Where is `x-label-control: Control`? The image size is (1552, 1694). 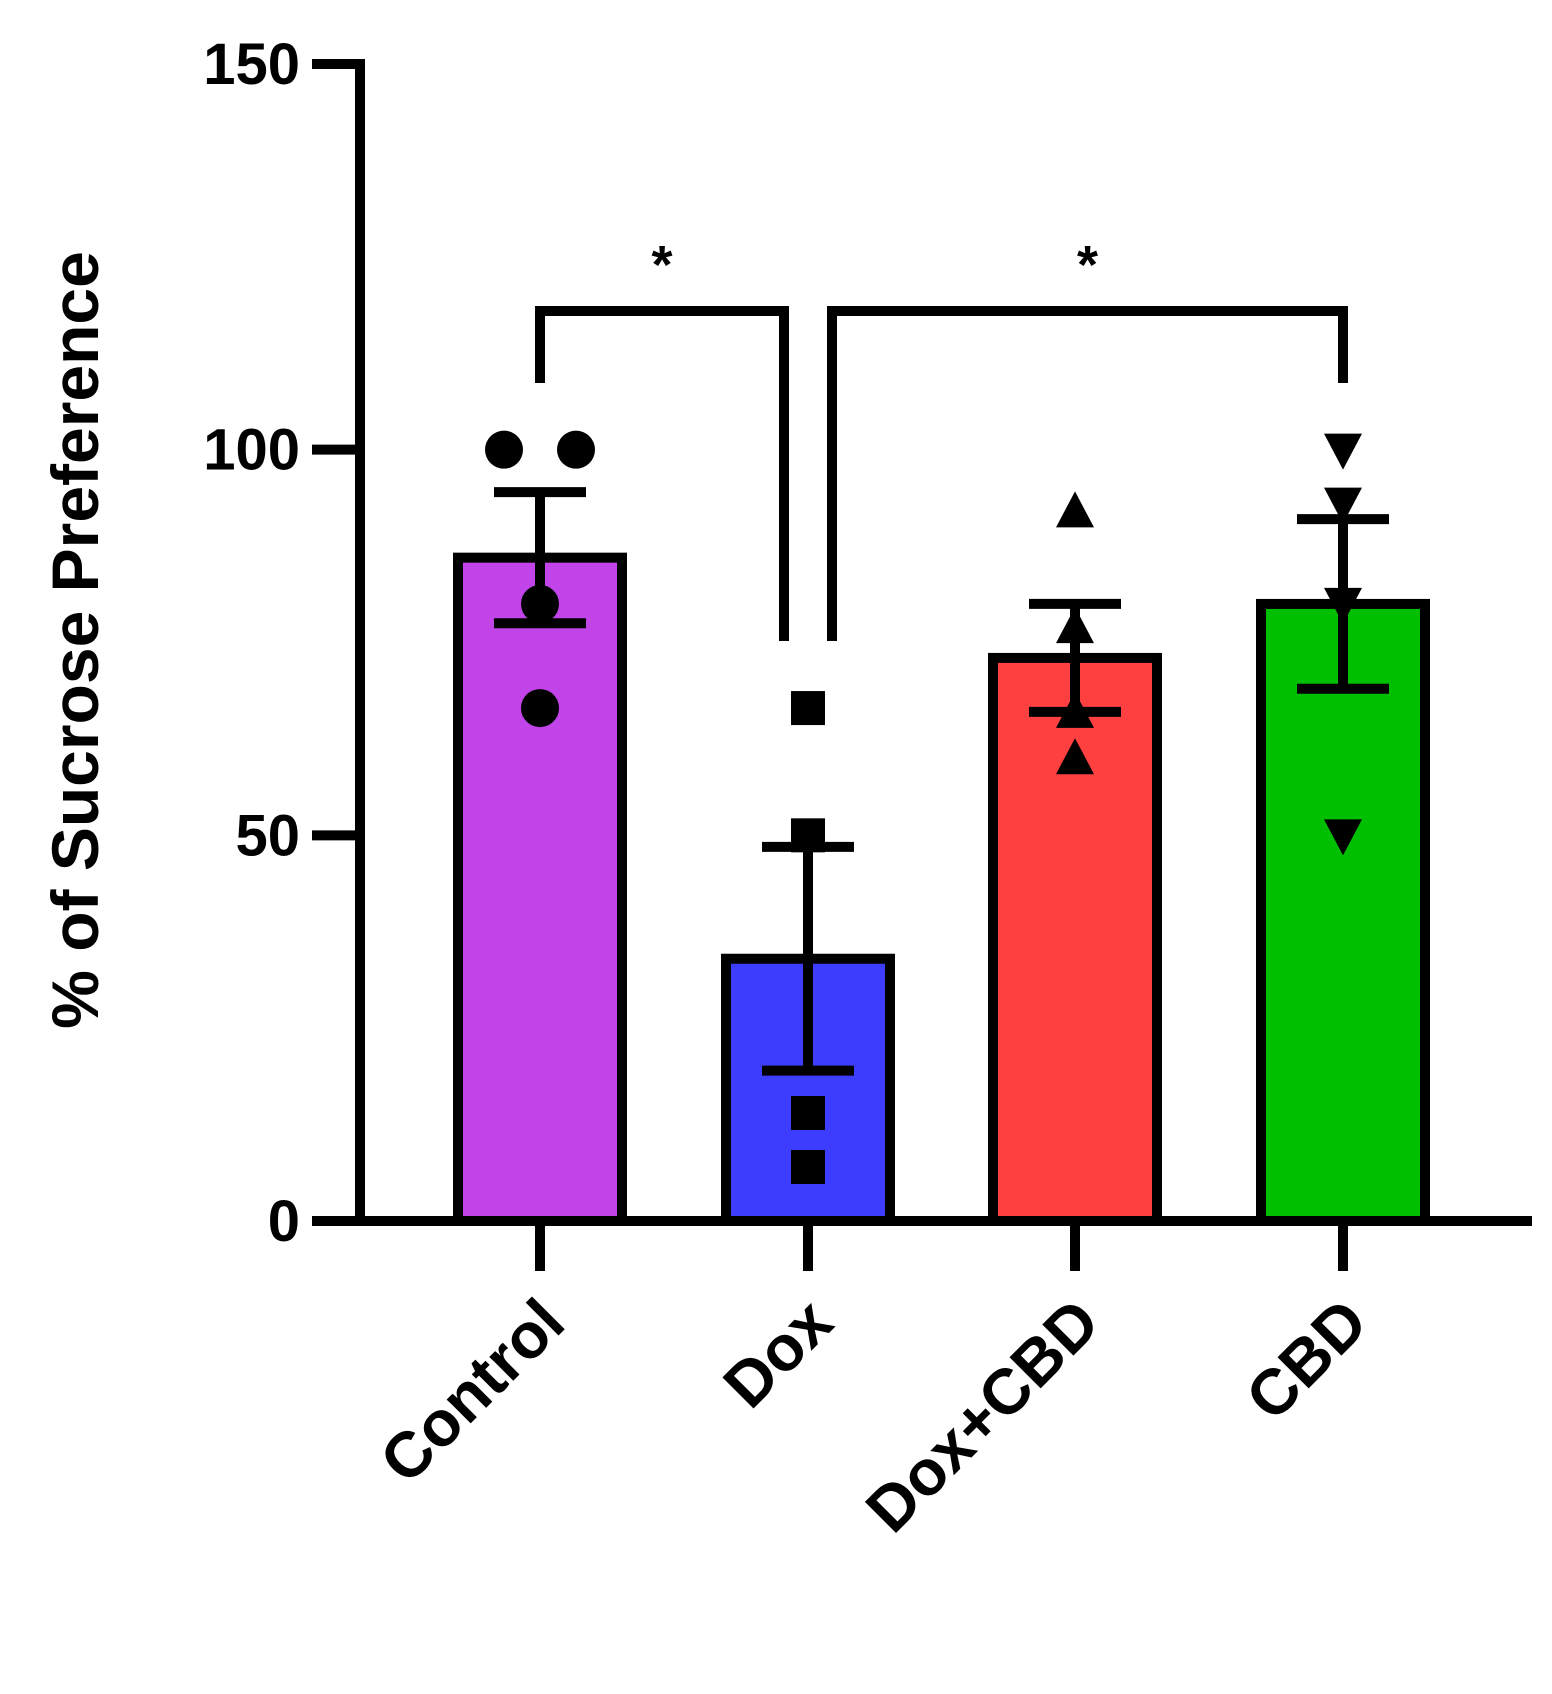 x-label-control: Control is located at coordinates (472, 1391).